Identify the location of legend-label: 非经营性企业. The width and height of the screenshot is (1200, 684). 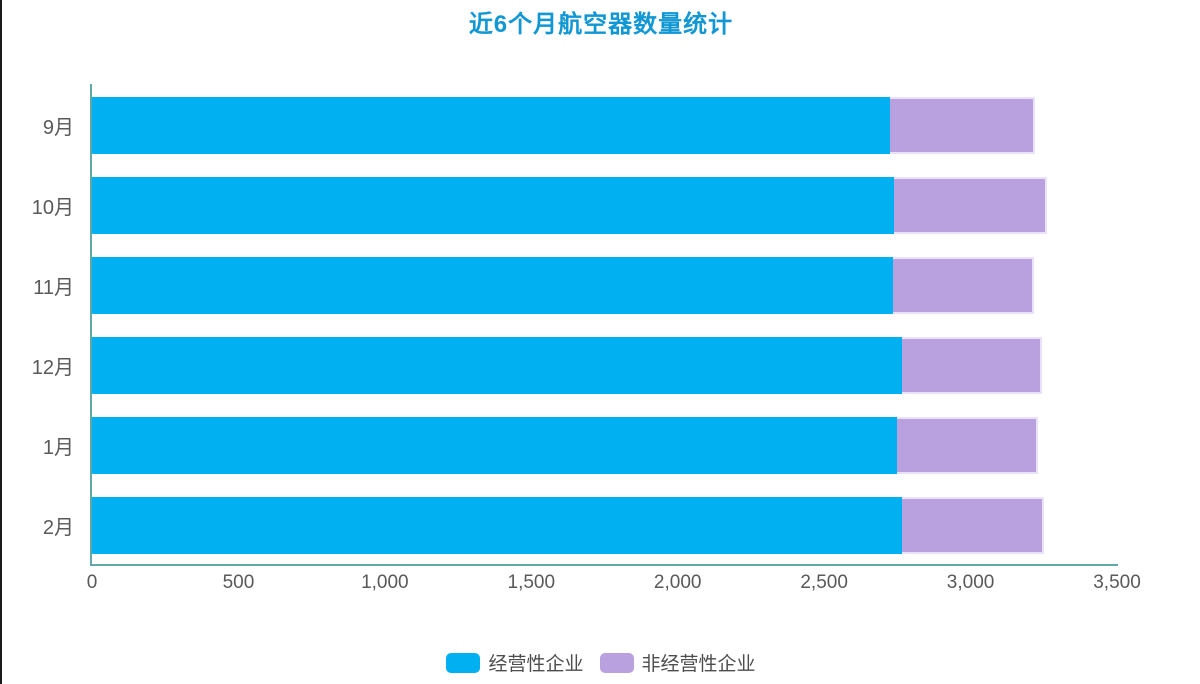
(698, 664).